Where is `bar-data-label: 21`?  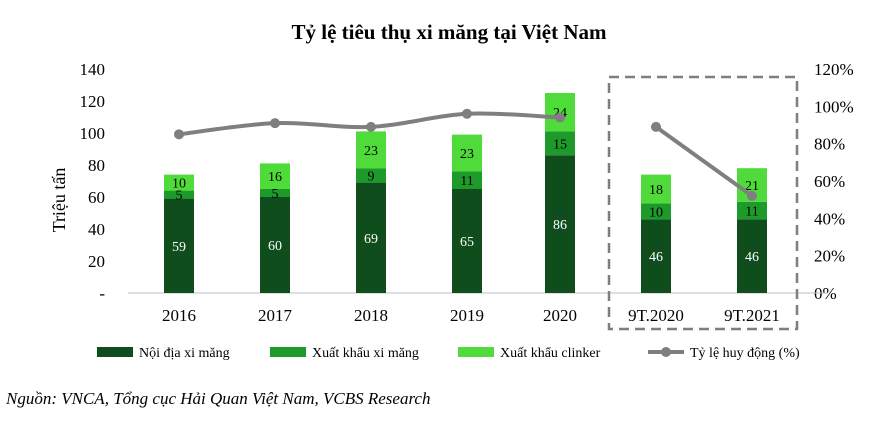 bar-data-label: 21 is located at coordinates (752, 186).